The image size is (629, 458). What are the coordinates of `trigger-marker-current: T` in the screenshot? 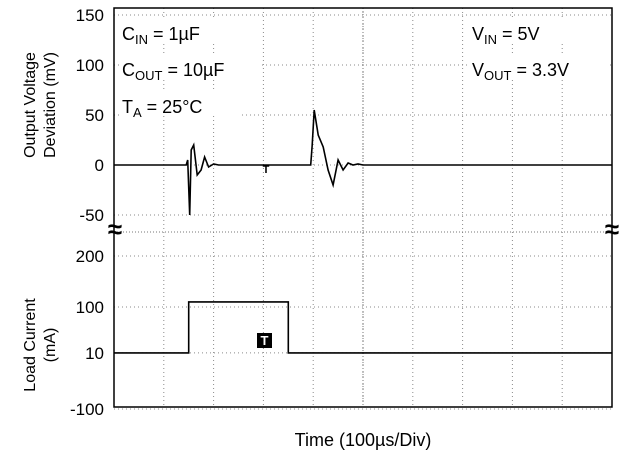 It's located at (264, 340).